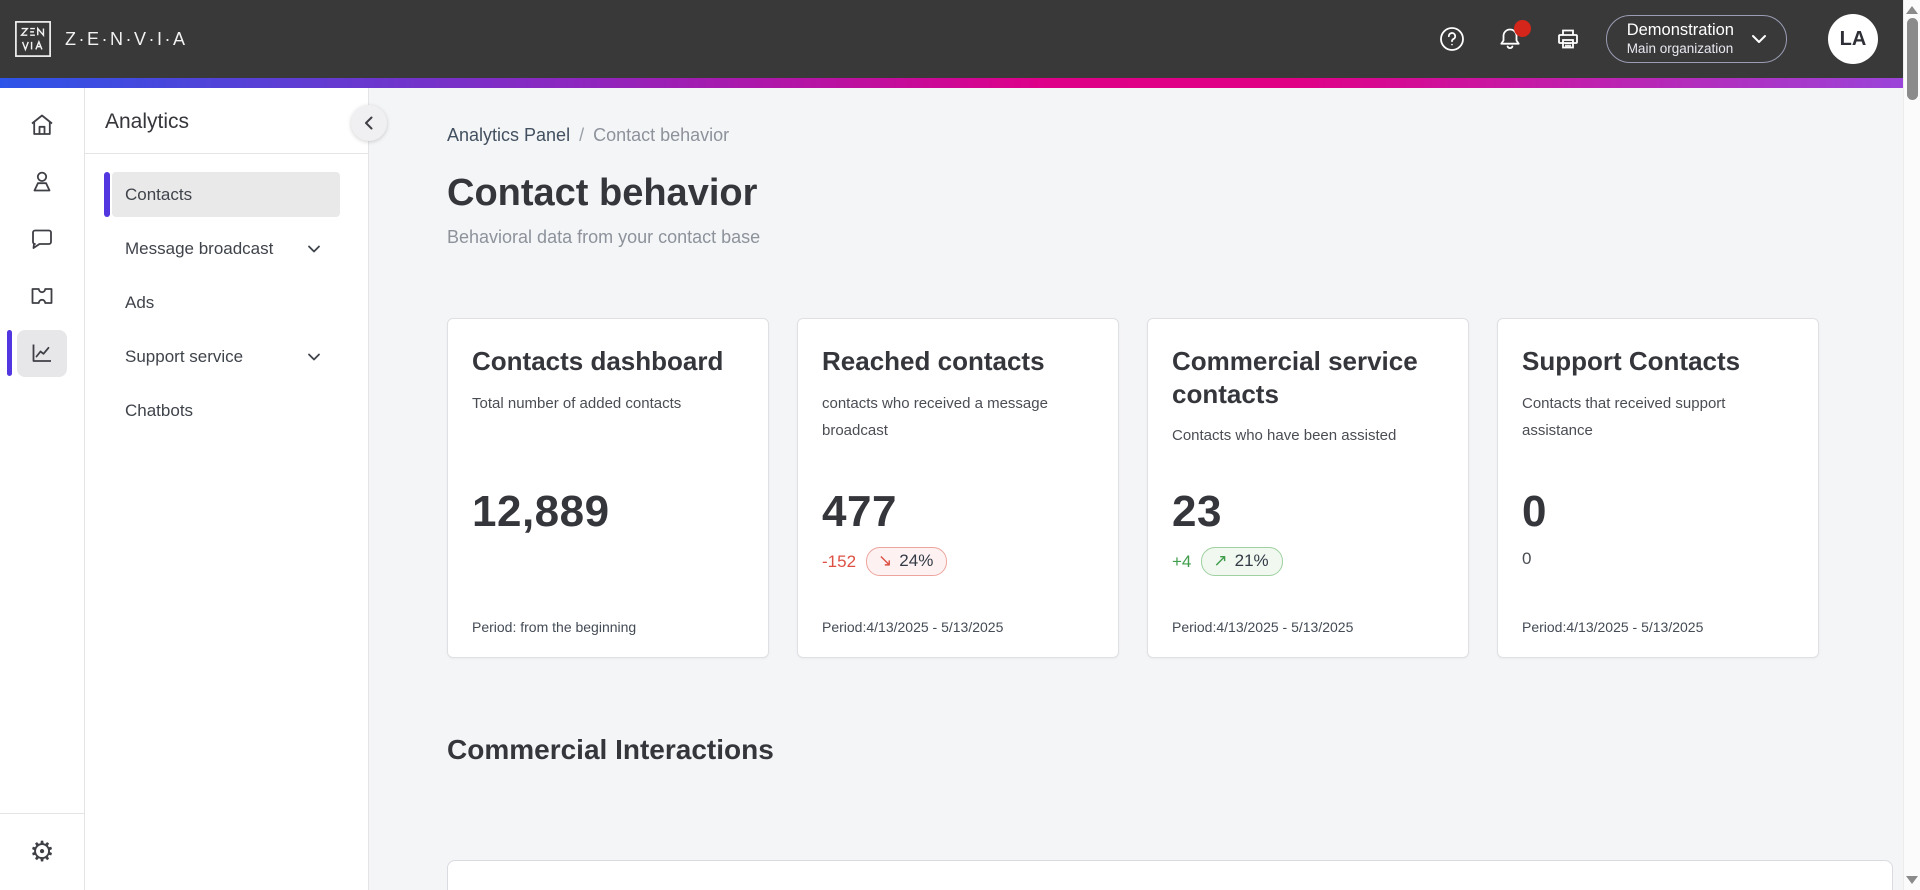 This screenshot has width=1920, height=890. What do you see at coordinates (554, 627) in the screenshot?
I see `card-period: Period: from the beginning` at bounding box center [554, 627].